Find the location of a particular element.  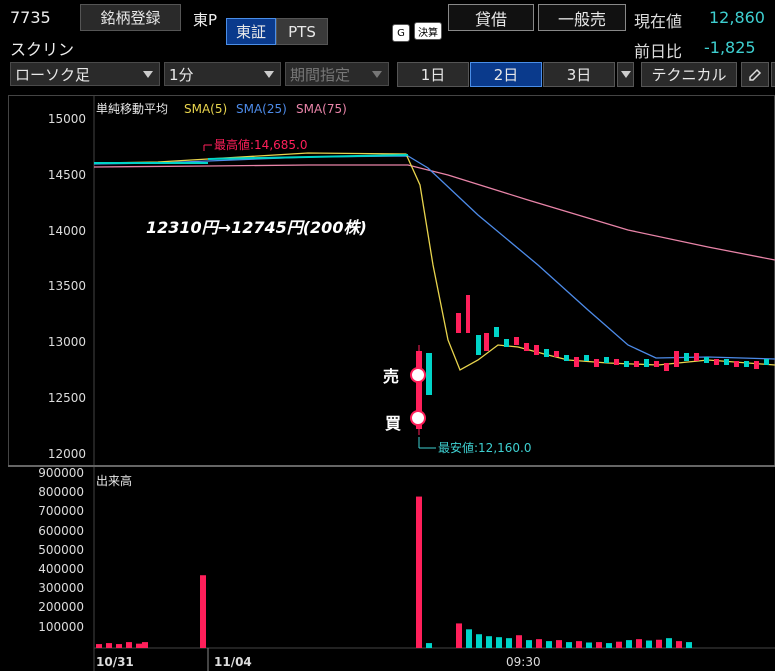

volume-tick: 200000 is located at coordinates (61, 607).